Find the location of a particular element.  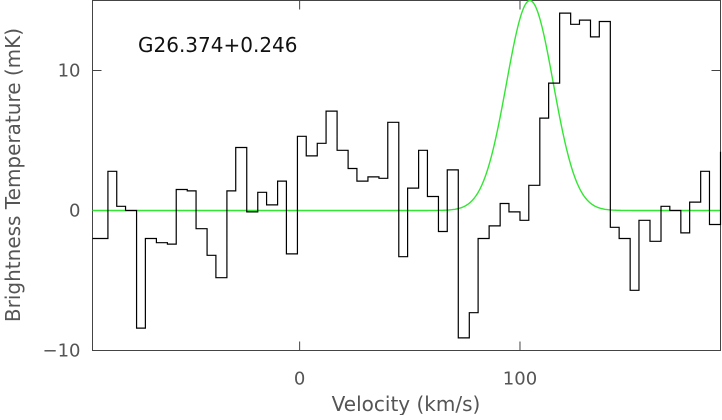

y-tick-label: −10 is located at coordinates (62, 351).